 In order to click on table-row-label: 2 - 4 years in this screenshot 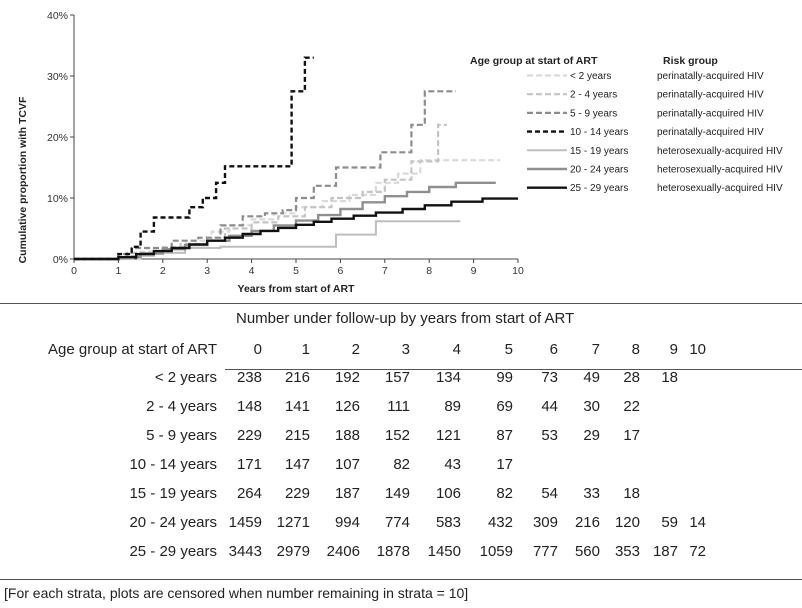, I will do `click(181, 406)`.